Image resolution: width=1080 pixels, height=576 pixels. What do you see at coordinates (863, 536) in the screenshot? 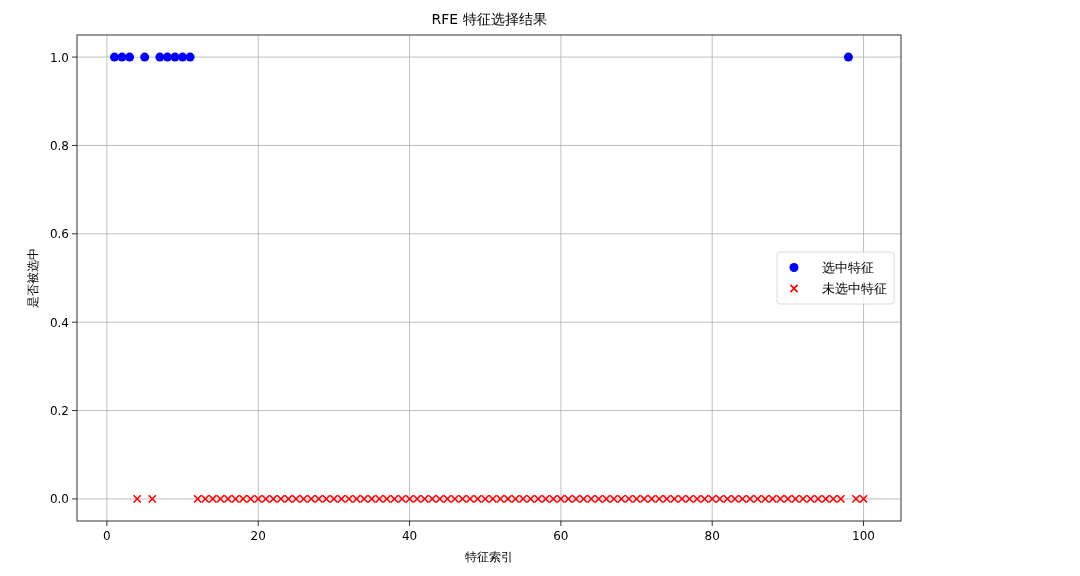
I see `x-tick-label: 100` at bounding box center [863, 536].